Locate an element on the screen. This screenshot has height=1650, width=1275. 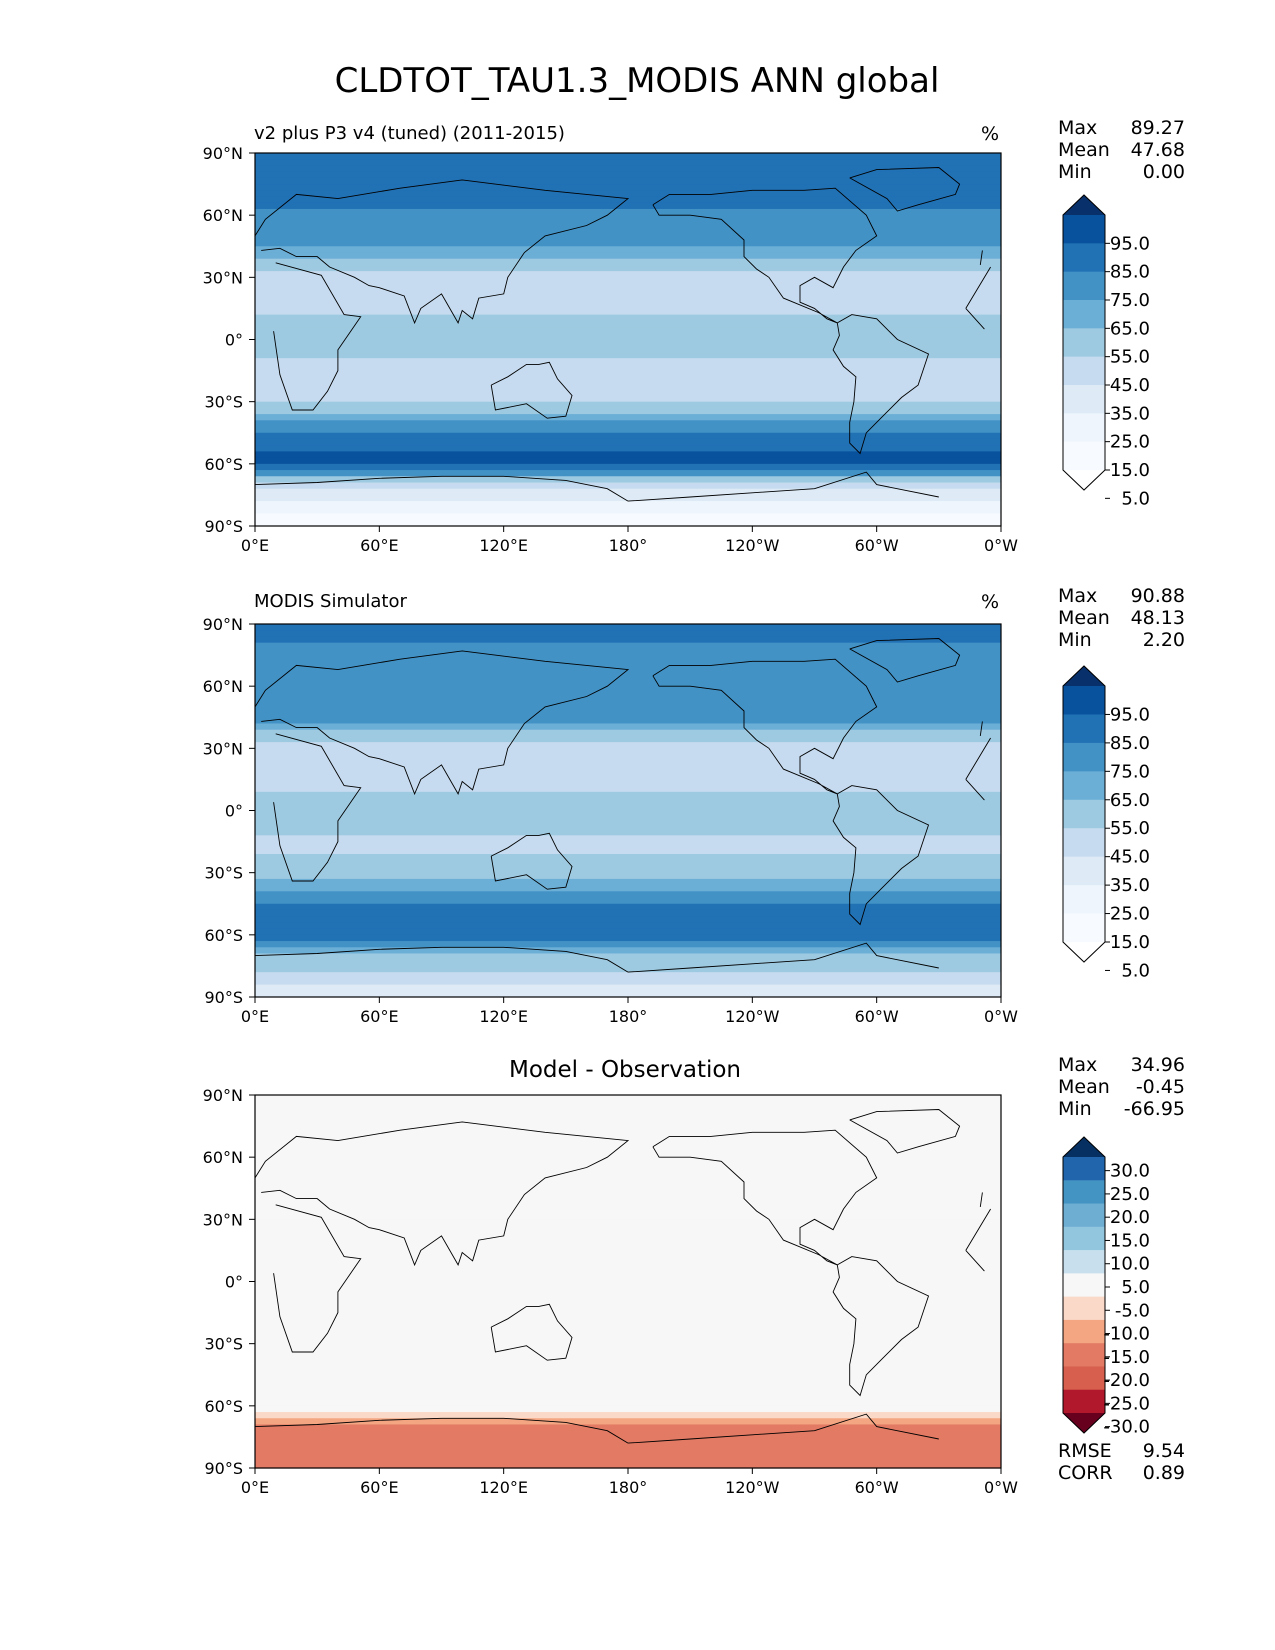
y-tick-label: 30°S is located at coordinates (223, 1344).